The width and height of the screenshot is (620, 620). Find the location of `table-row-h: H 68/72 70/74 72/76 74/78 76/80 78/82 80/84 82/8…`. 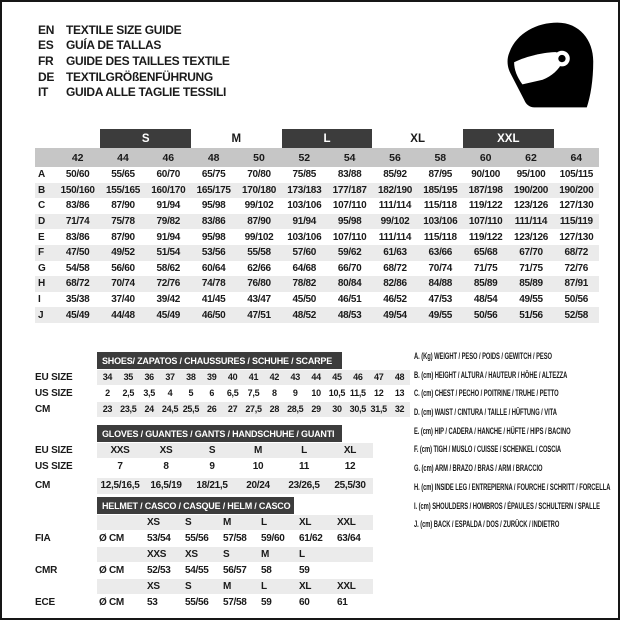

table-row-h: H 68/72 70/74 72/76 74/78 76/80 78/82 80/84 82/8… is located at coordinates (317, 284).